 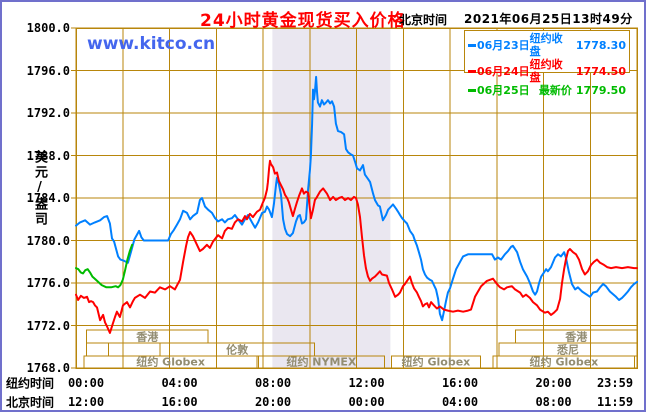 I want to click on y-axis-label: 1776.0, so click(x=48, y=283).